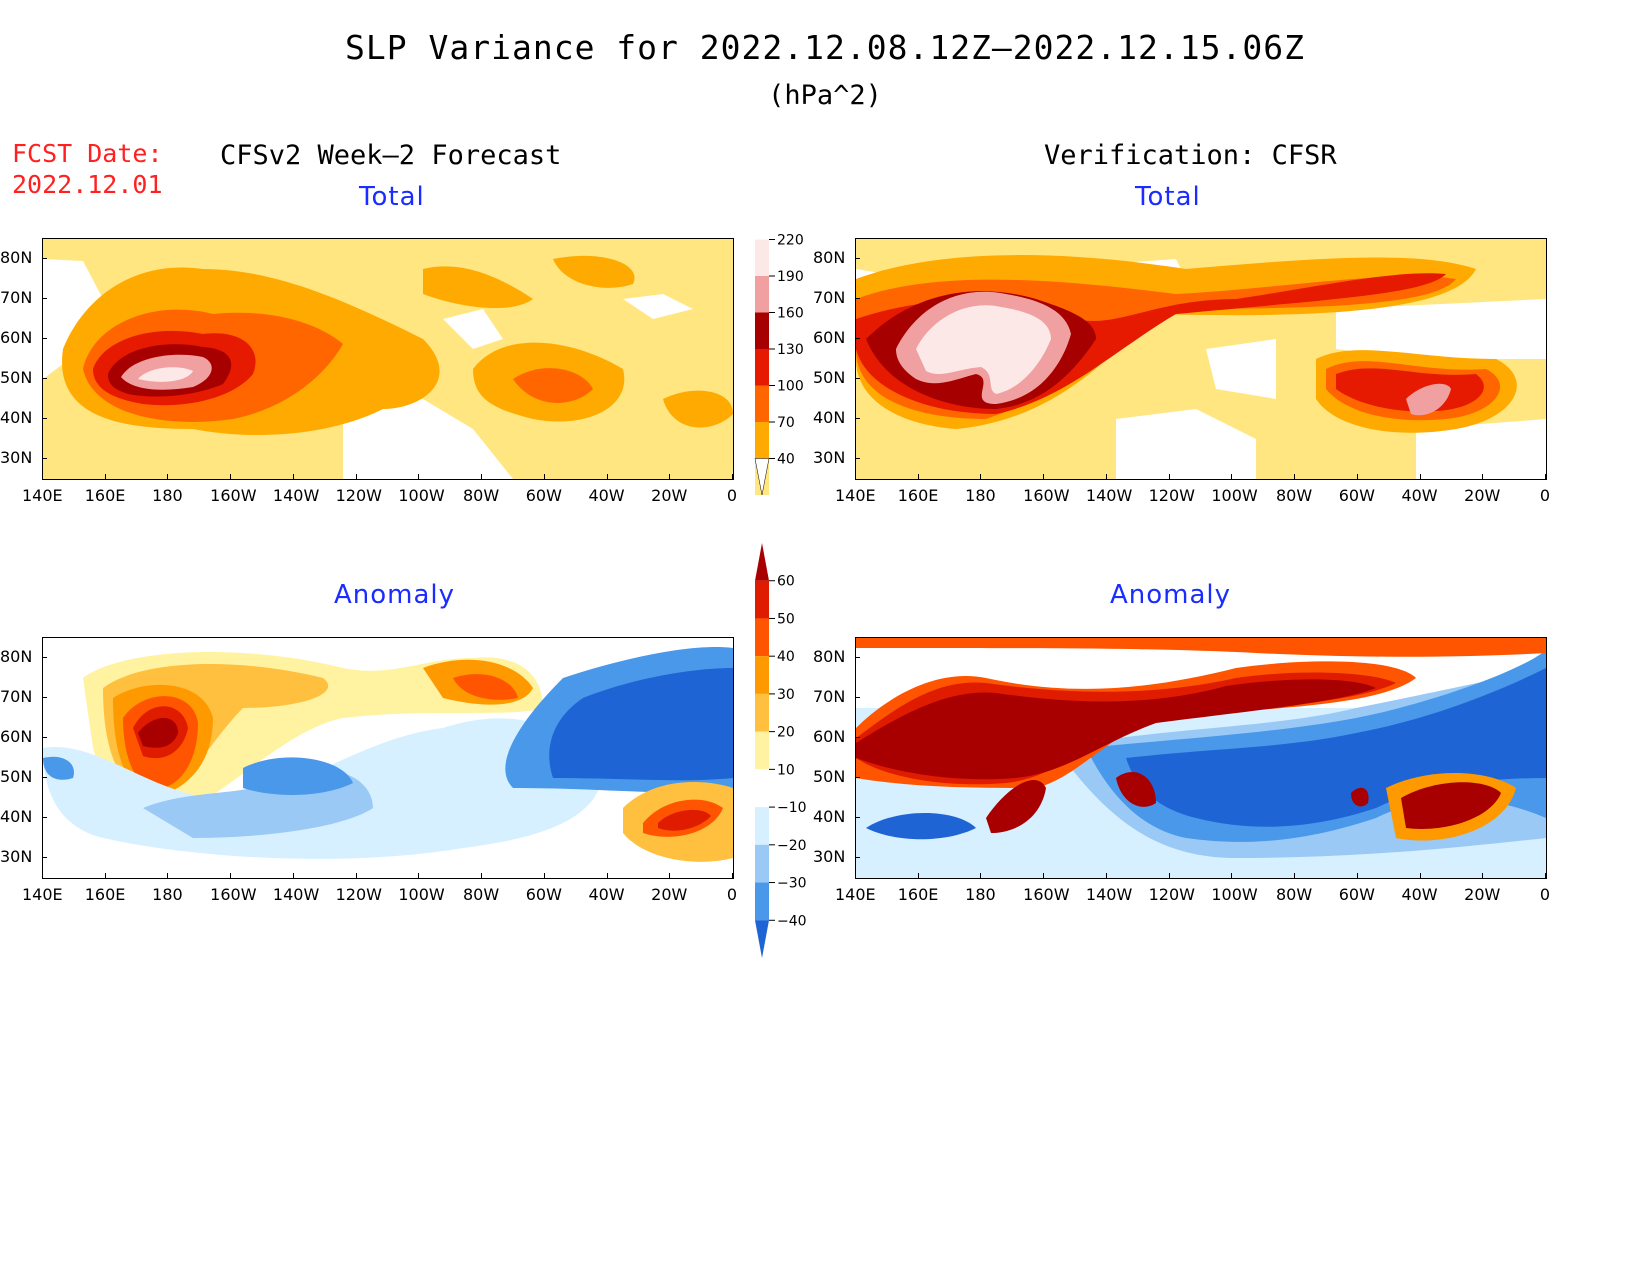  Describe the element at coordinates (296, 495) in the screenshot. I see `forecast-total-lon-label: 140W` at that location.